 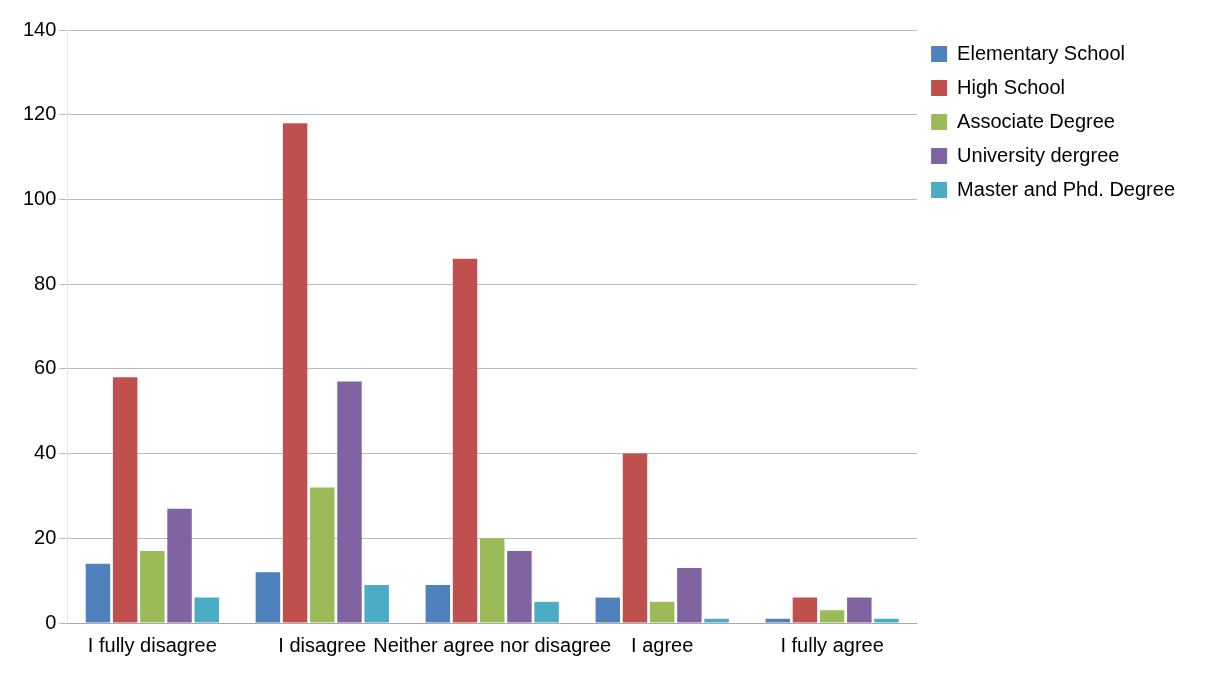 I want to click on legend-label: Associate Degree, so click(x=1036, y=120).